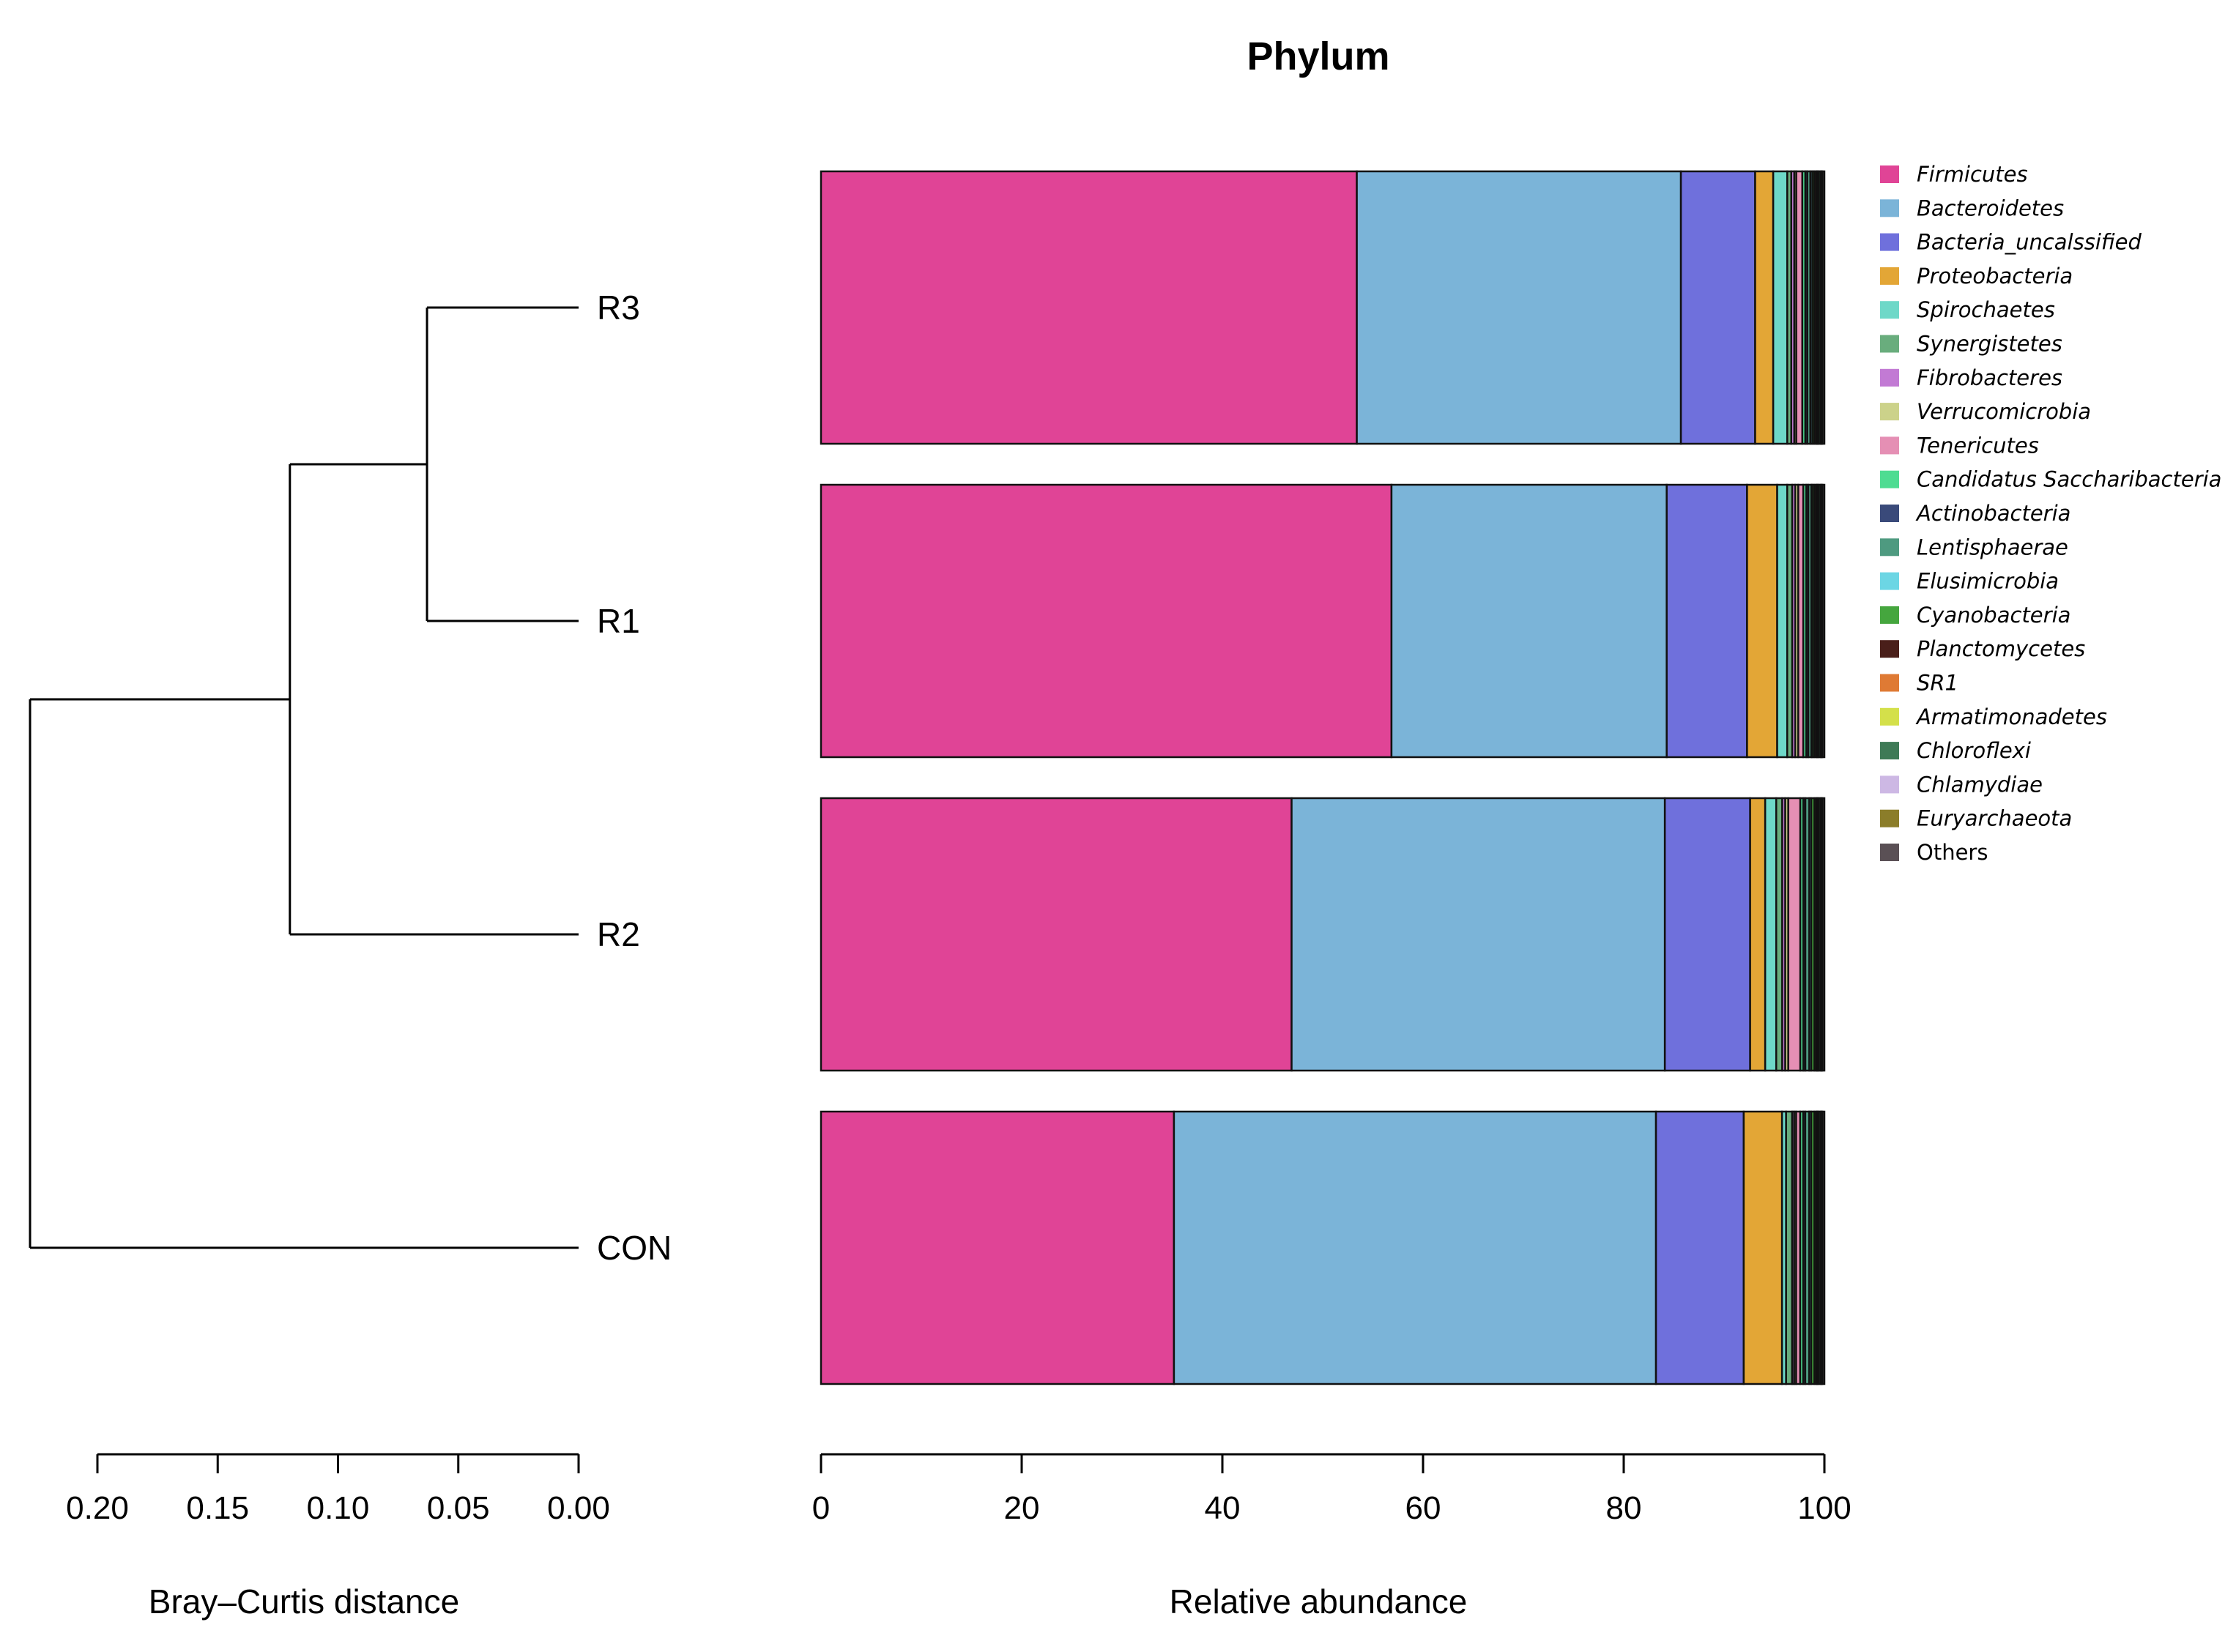 The width and height of the screenshot is (2236, 1652). I want to click on legend-label: Synergistetes, so click(1990, 344).